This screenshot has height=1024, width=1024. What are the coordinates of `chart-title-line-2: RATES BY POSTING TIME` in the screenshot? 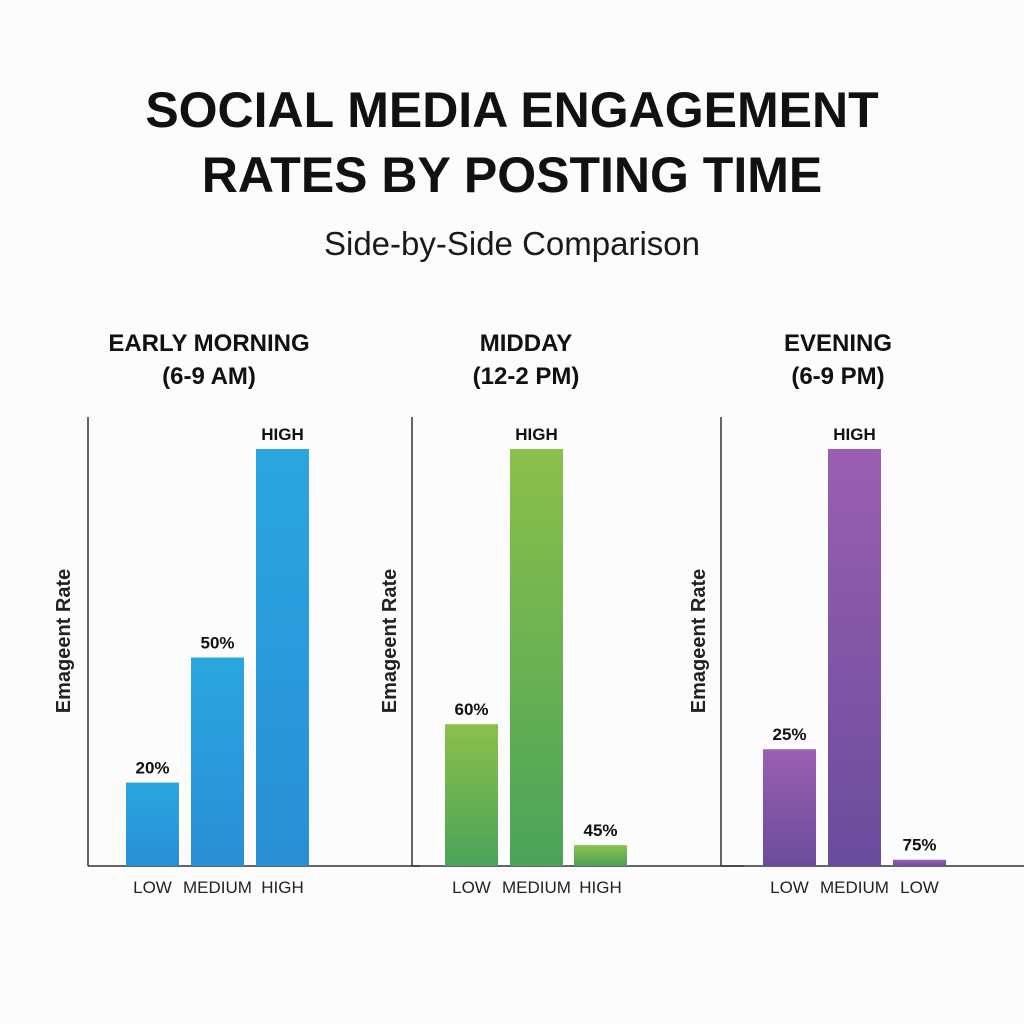 It's located at (512, 175).